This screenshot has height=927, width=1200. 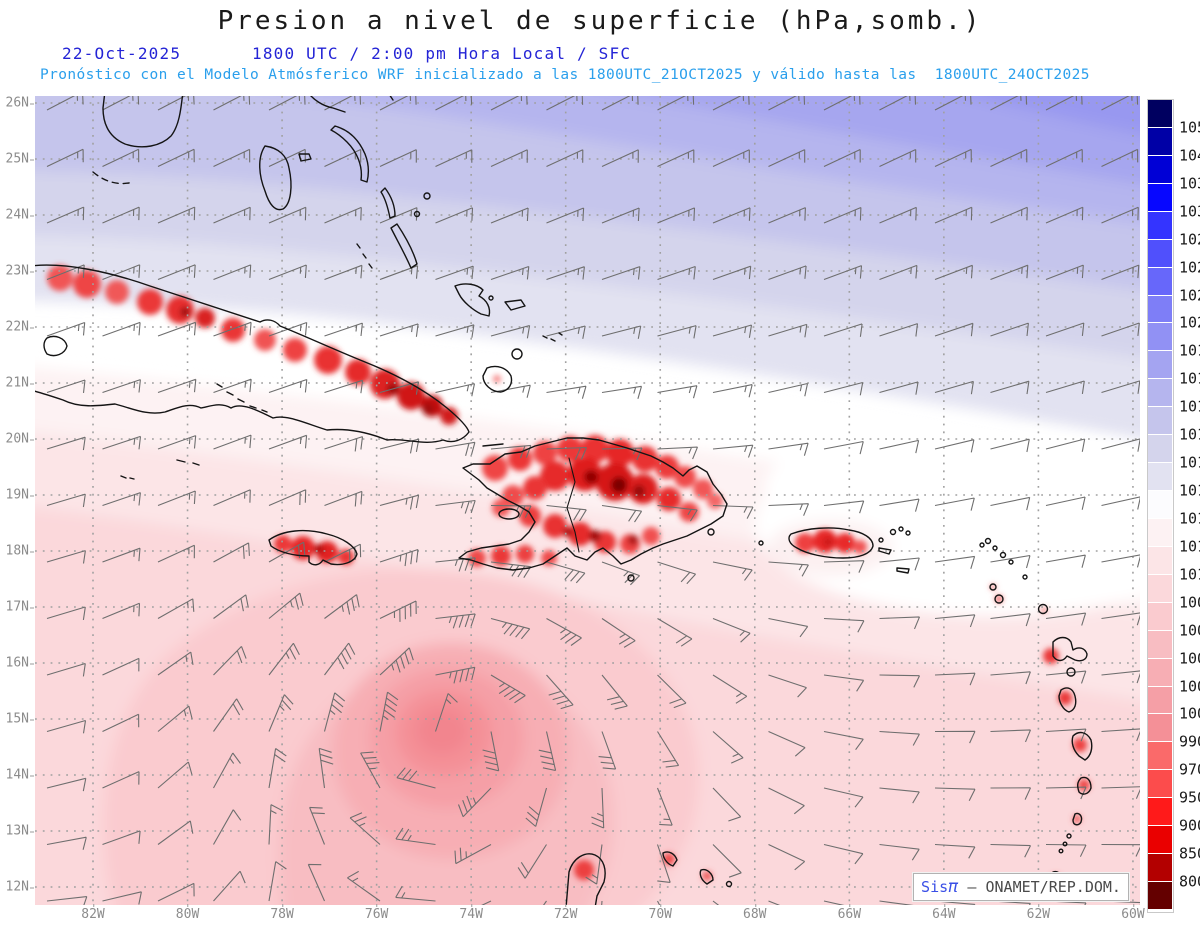 What do you see at coordinates (417, 214) in the screenshot?
I see `coast-rum-cay` at bounding box center [417, 214].